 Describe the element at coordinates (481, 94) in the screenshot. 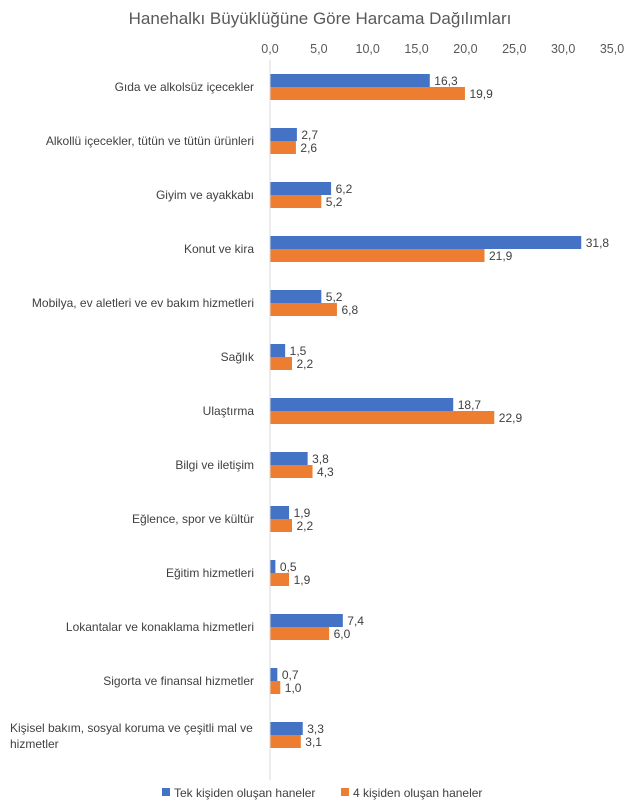

I see `data-label: 19,9` at that location.